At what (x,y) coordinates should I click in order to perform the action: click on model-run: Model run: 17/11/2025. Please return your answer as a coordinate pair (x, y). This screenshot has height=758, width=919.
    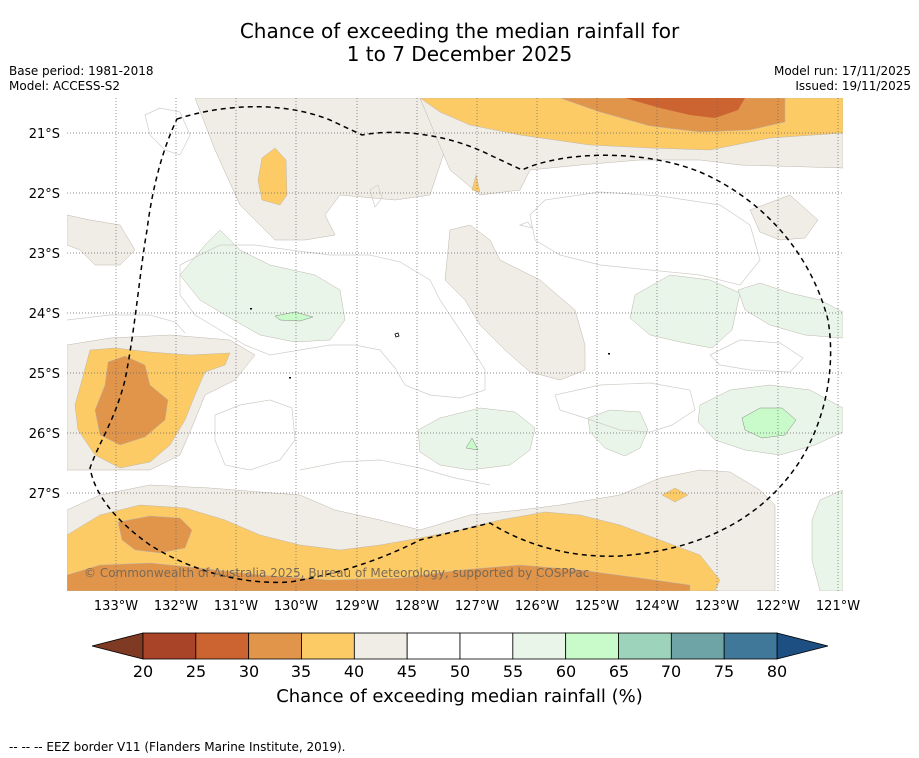
    Looking at the image, I should click on (842, 71).